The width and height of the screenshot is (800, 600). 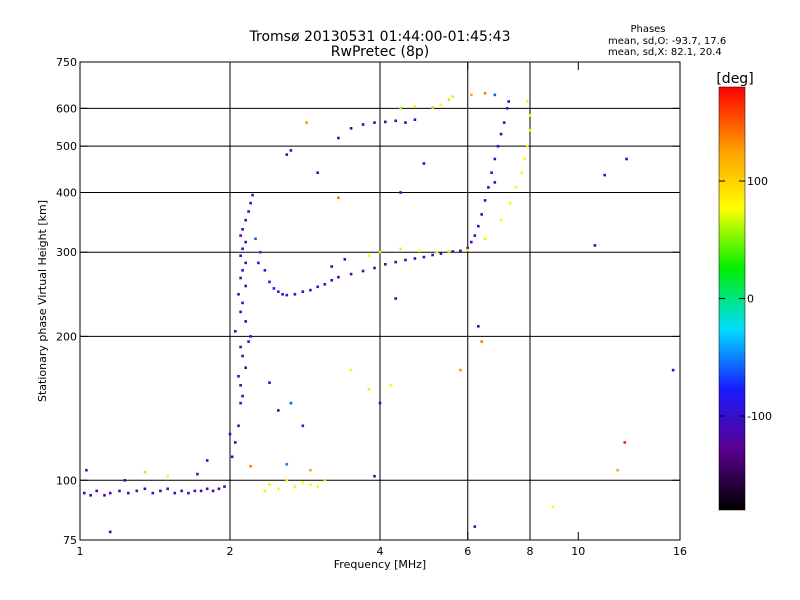 I want to click on x-tick-label: 6, so click(x=467, y=551).